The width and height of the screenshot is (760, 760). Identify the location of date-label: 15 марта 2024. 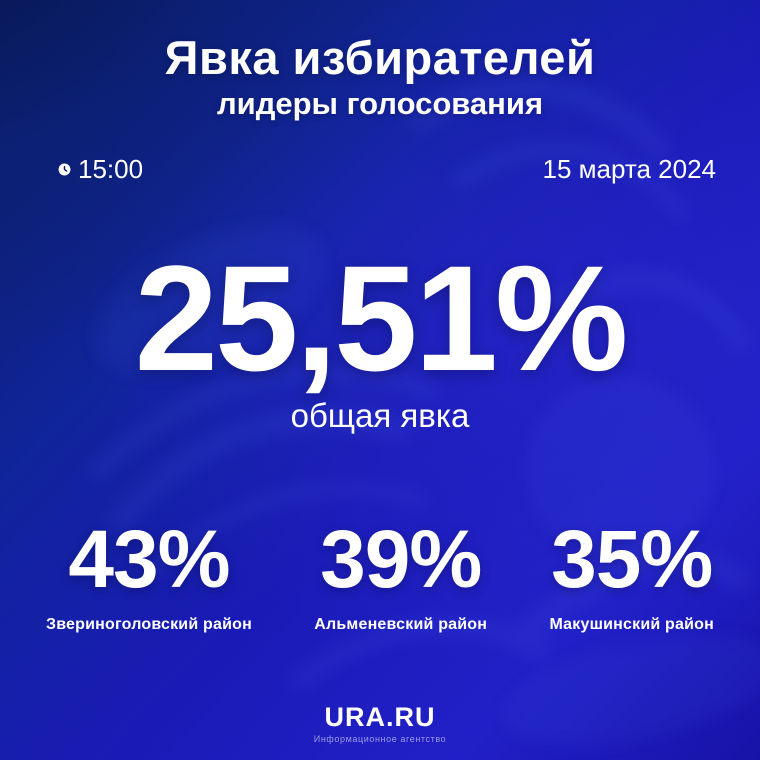
(629, 168).